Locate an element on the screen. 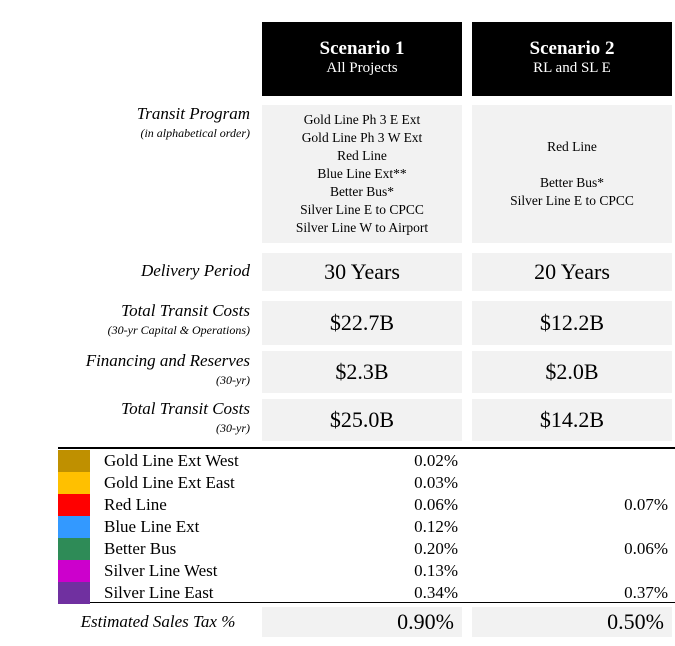  value-cell: 30 Years is located at coordinates (362, 272).